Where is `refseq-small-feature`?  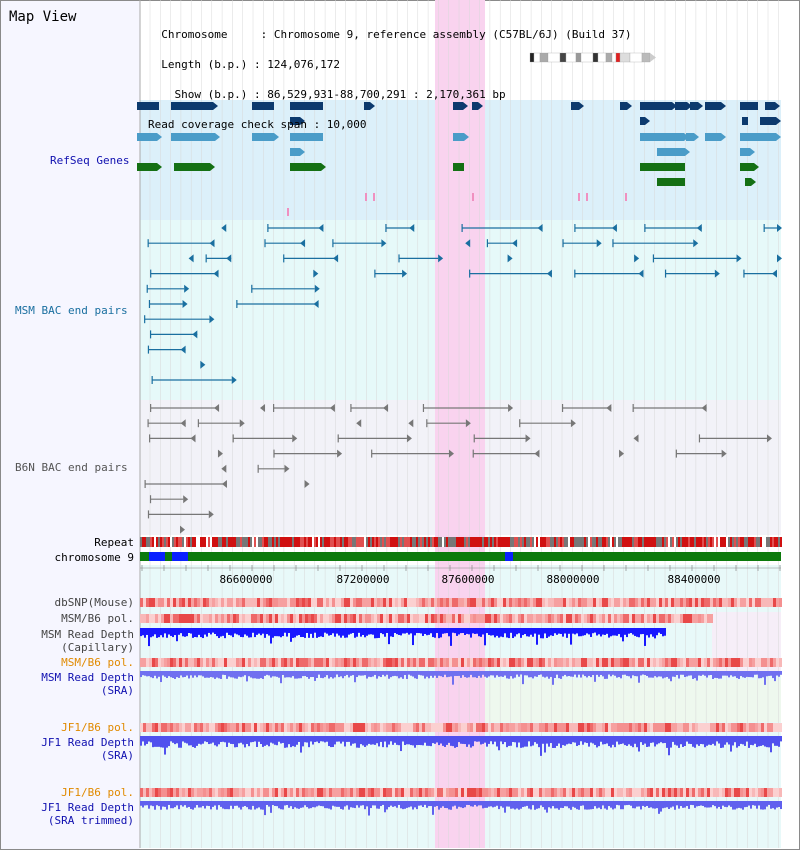 refseq-small-feature is located at coordinates (288, 212).